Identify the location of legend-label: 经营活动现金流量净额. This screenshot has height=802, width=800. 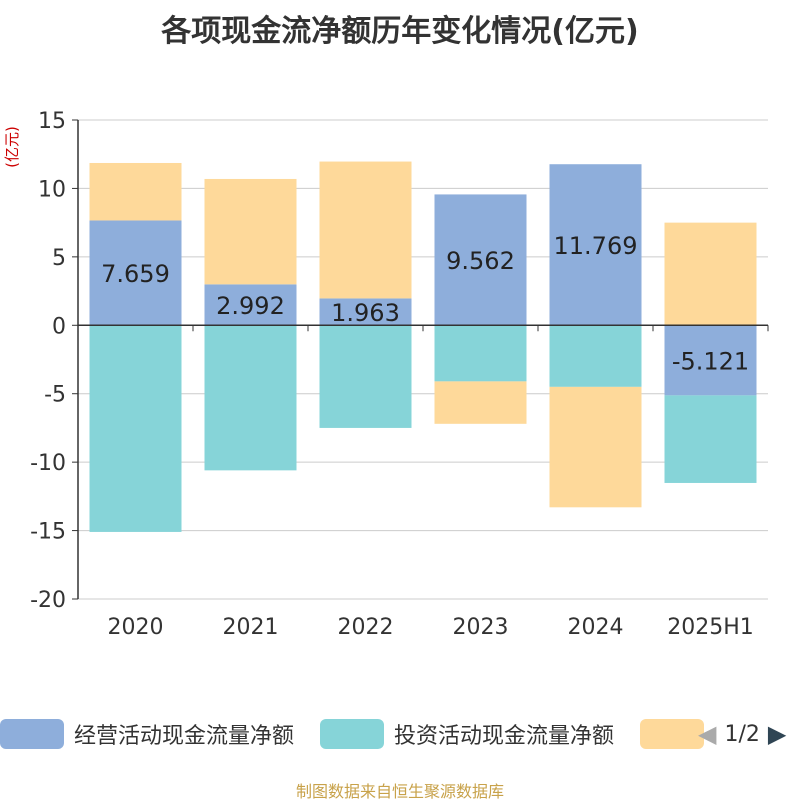
(184, 736).